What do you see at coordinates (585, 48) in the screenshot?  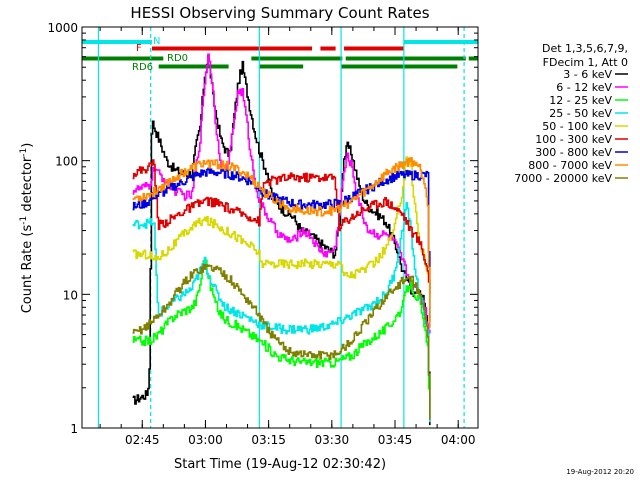 I see `legend-title-line-1: Det 1,3,5,6,7,9,` at bounding box center [585, 48].